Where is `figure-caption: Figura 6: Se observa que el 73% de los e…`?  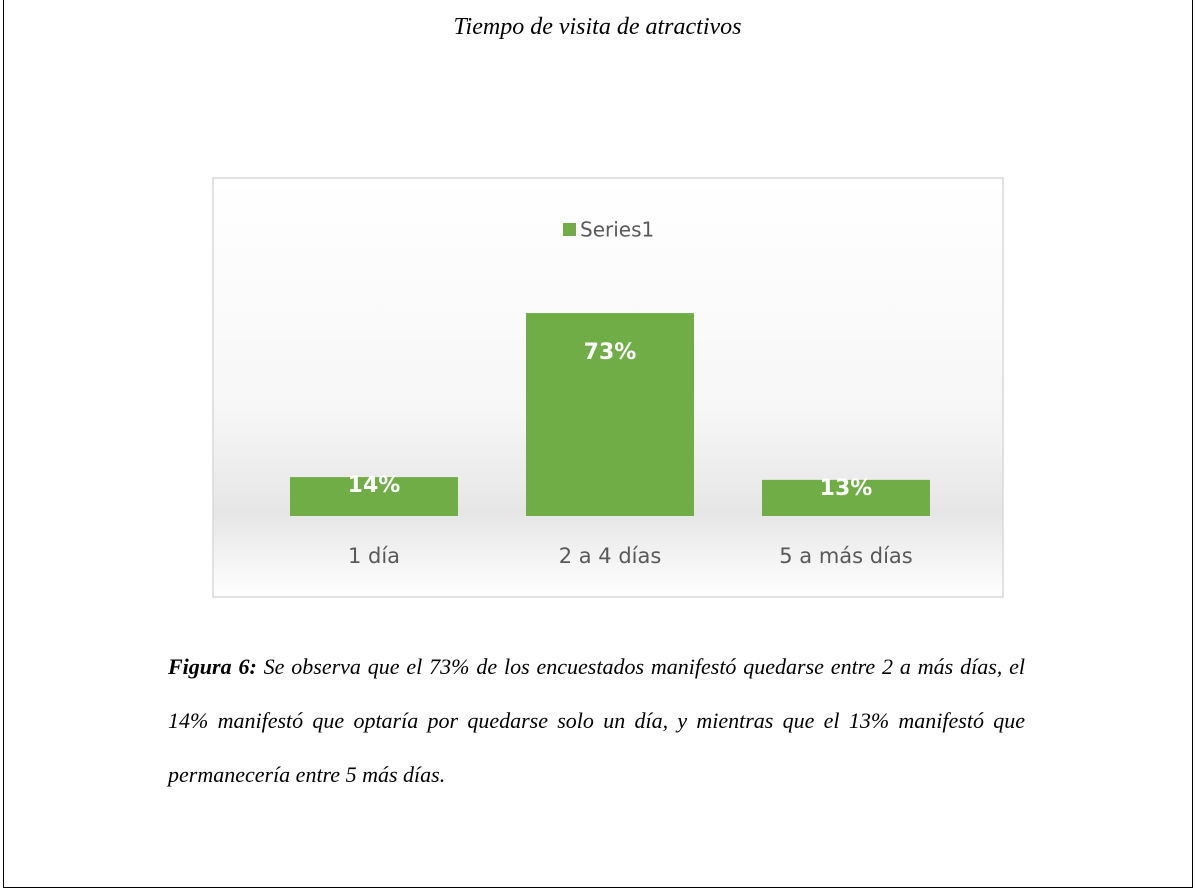 figure-caption: Figura 6: Se observa que el 73% de los e… is located at coordinates (596, 721).